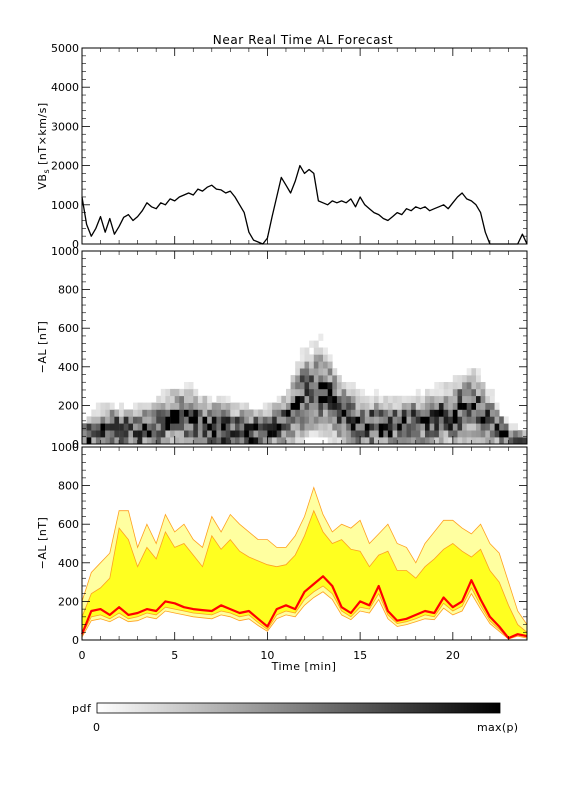 This screenshot has height=797, width=576. What do you see at coordinates (303, 40) in the screenshot?
I see `chart-title: Near Real Time AL Forecast` at bounding box center [303, 40].